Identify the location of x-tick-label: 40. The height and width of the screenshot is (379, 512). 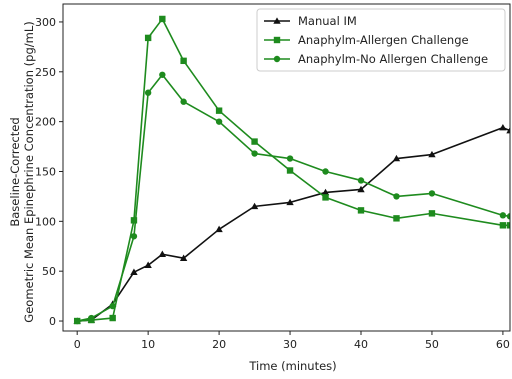
(361, 344).